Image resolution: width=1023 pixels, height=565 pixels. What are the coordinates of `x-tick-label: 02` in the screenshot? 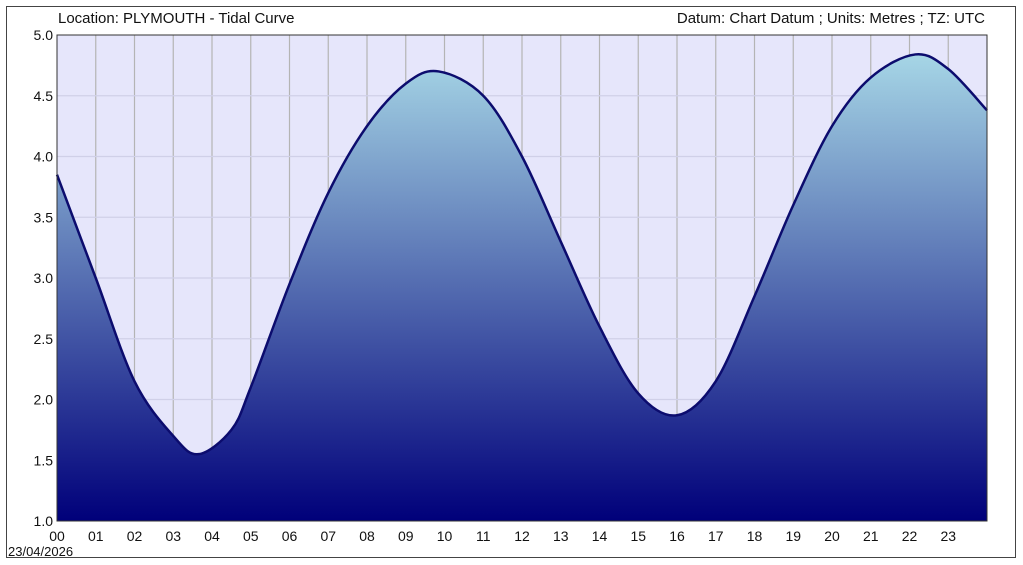 It's located at (135, 536).